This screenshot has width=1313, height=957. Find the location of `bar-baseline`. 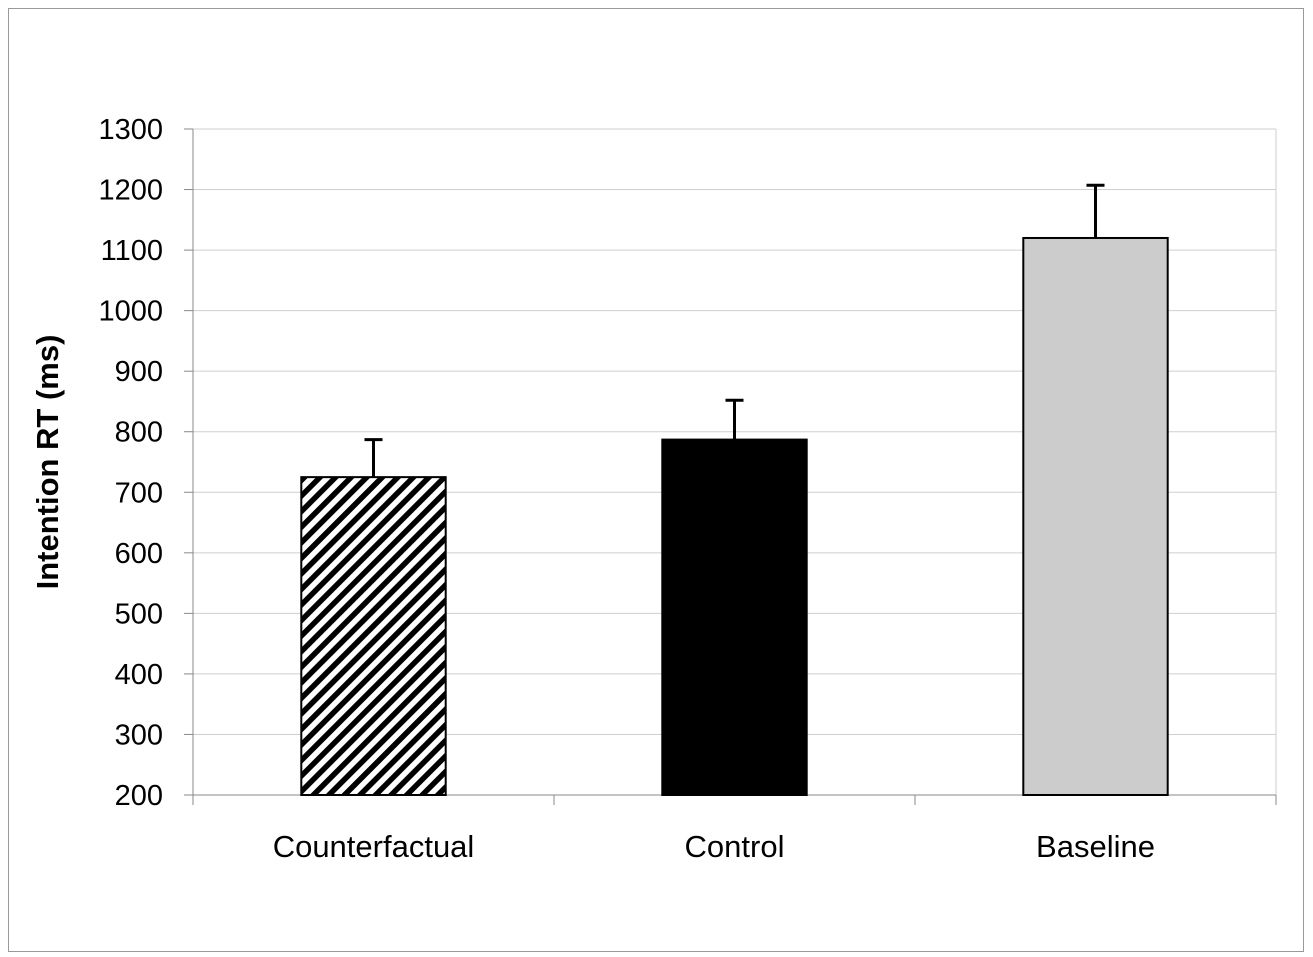

bar-baseline is located at coordinates (1095, 516).